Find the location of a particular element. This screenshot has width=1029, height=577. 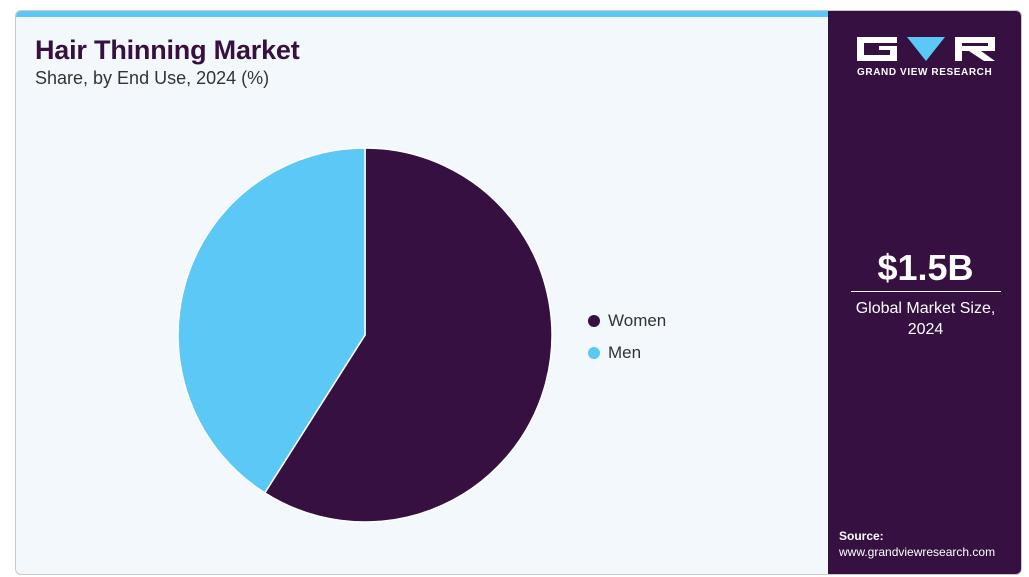

source-link: www.grandviewresearch.com is located at coordinates (917, 552).